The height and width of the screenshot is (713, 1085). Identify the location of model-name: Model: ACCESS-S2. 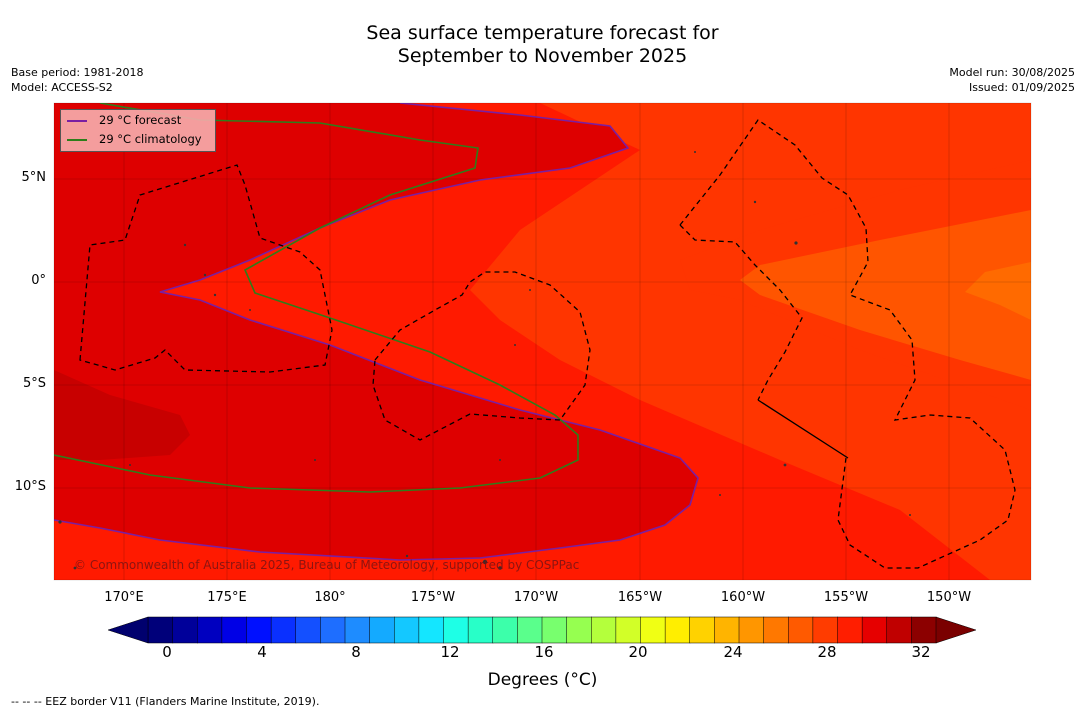
(62, 87).